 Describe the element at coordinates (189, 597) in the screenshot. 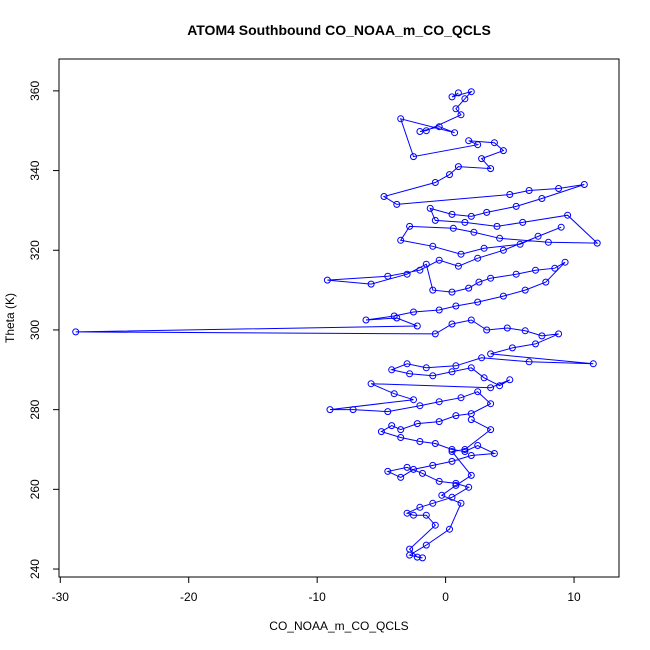

I see `x-tick-label: -20` at that location.